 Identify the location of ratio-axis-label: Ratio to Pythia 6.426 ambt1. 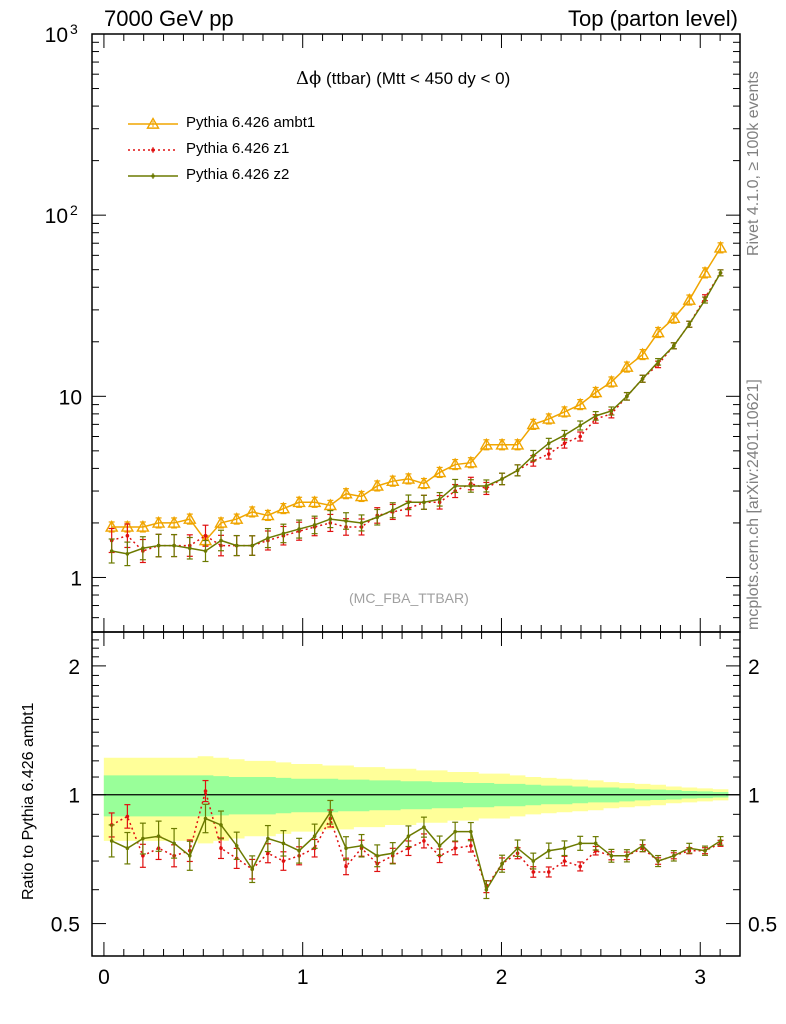
(28, 801).